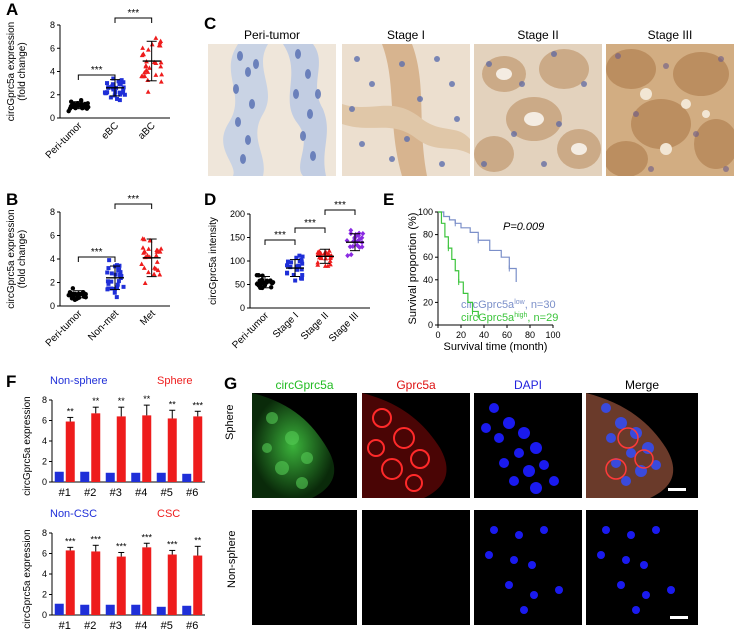  Describe the element at coordinates (44, 595) in the screenshot. I see `f-y-tick-label: 2` at that location.